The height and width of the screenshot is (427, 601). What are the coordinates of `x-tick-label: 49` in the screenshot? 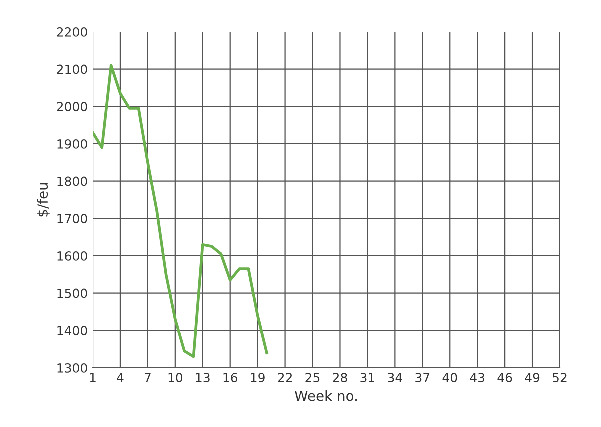 It's located at (532, 378).